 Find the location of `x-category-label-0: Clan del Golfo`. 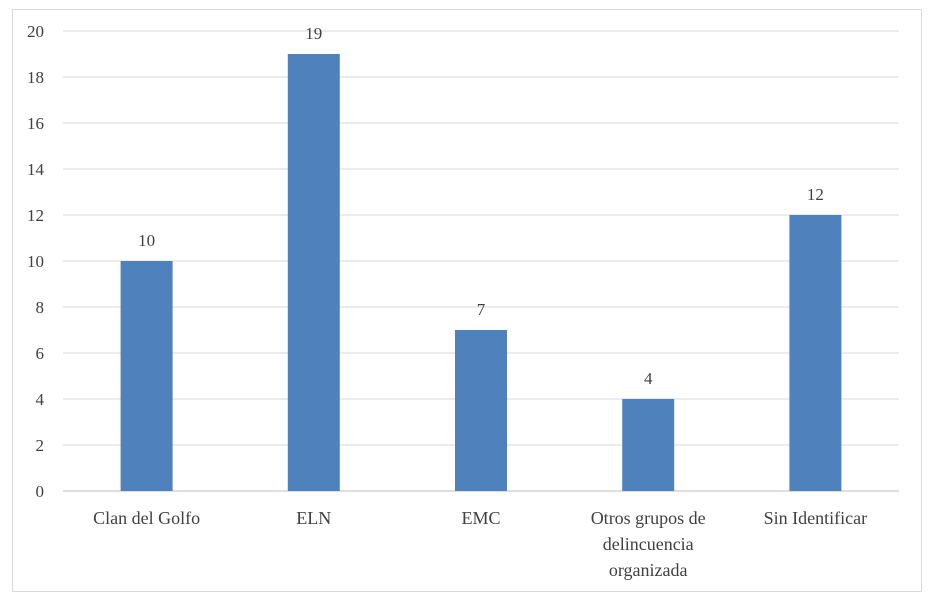

x-category-label-0: Clan del Golfo is located at coordinates (146, 518).